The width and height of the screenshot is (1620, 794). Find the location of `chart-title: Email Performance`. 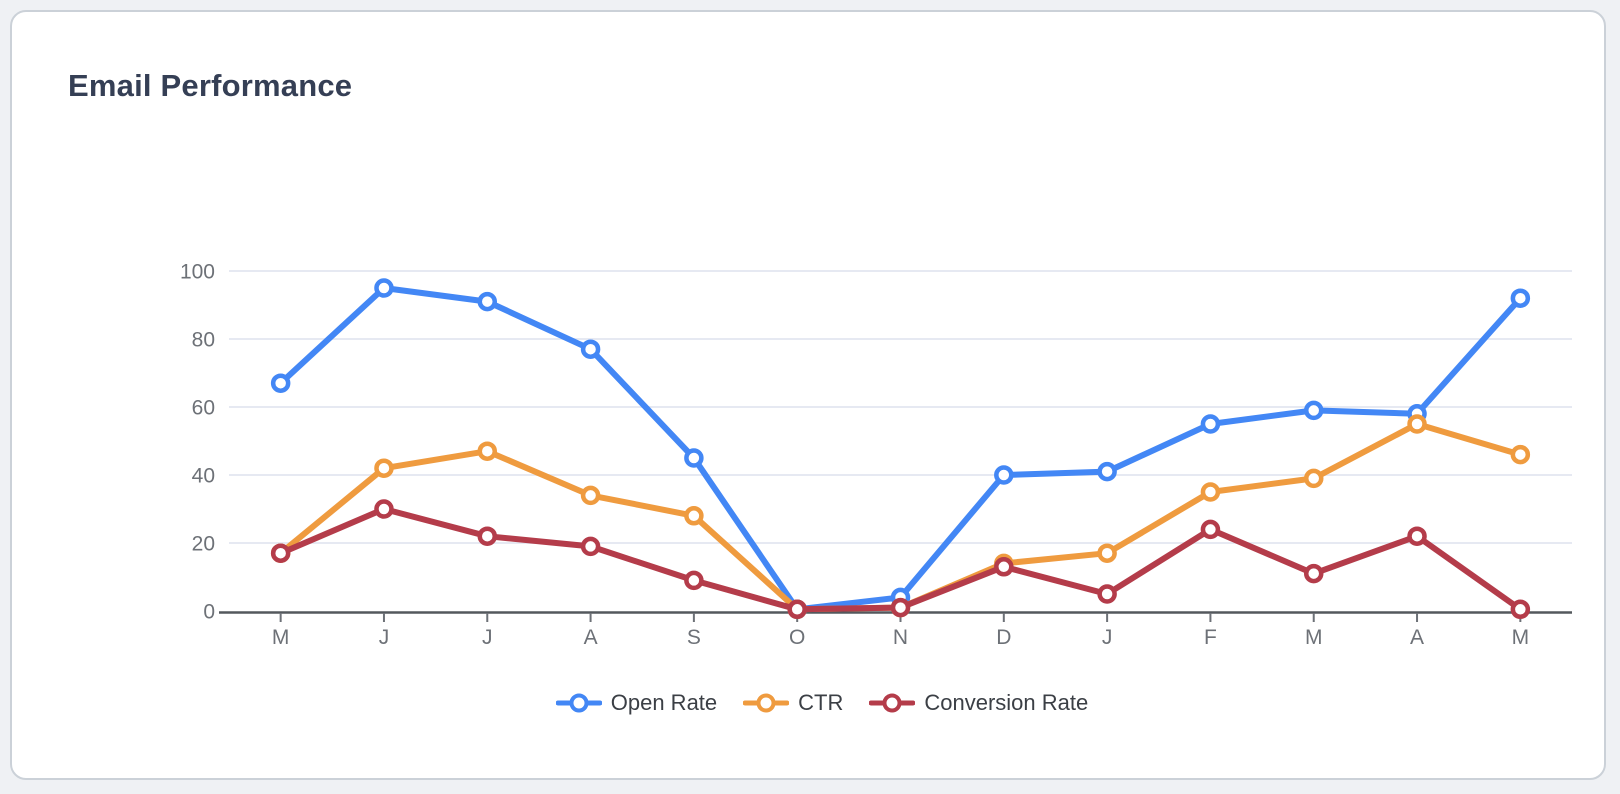

chart-title: Email Performance is located at coordinates (210, 85).